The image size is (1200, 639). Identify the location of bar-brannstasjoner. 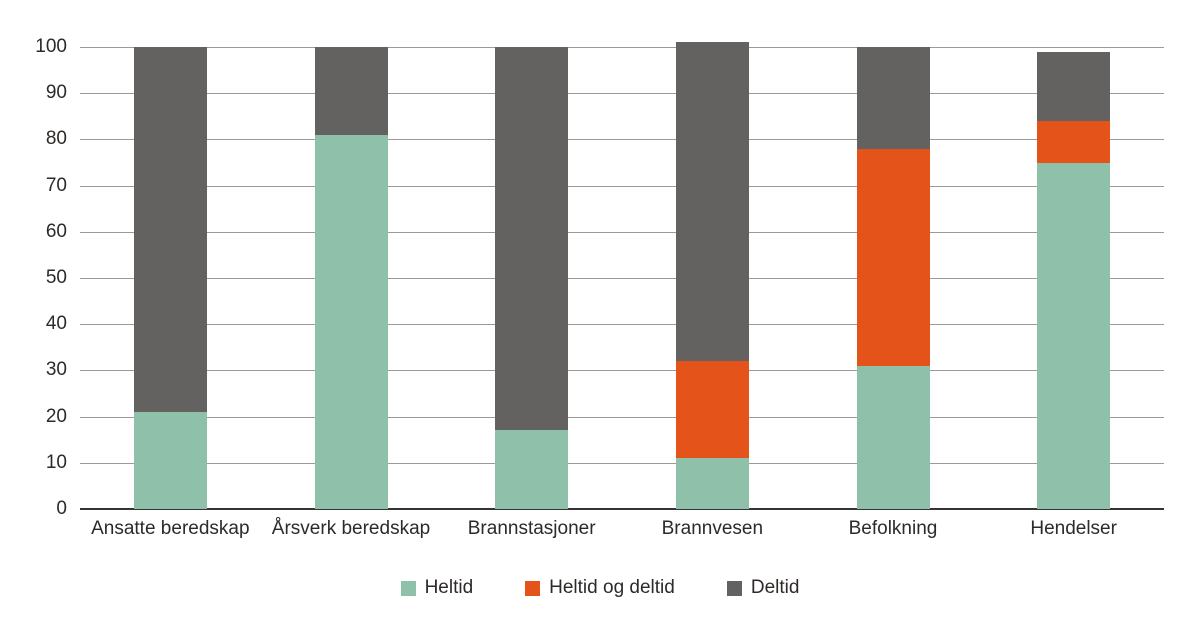
(532, 278).